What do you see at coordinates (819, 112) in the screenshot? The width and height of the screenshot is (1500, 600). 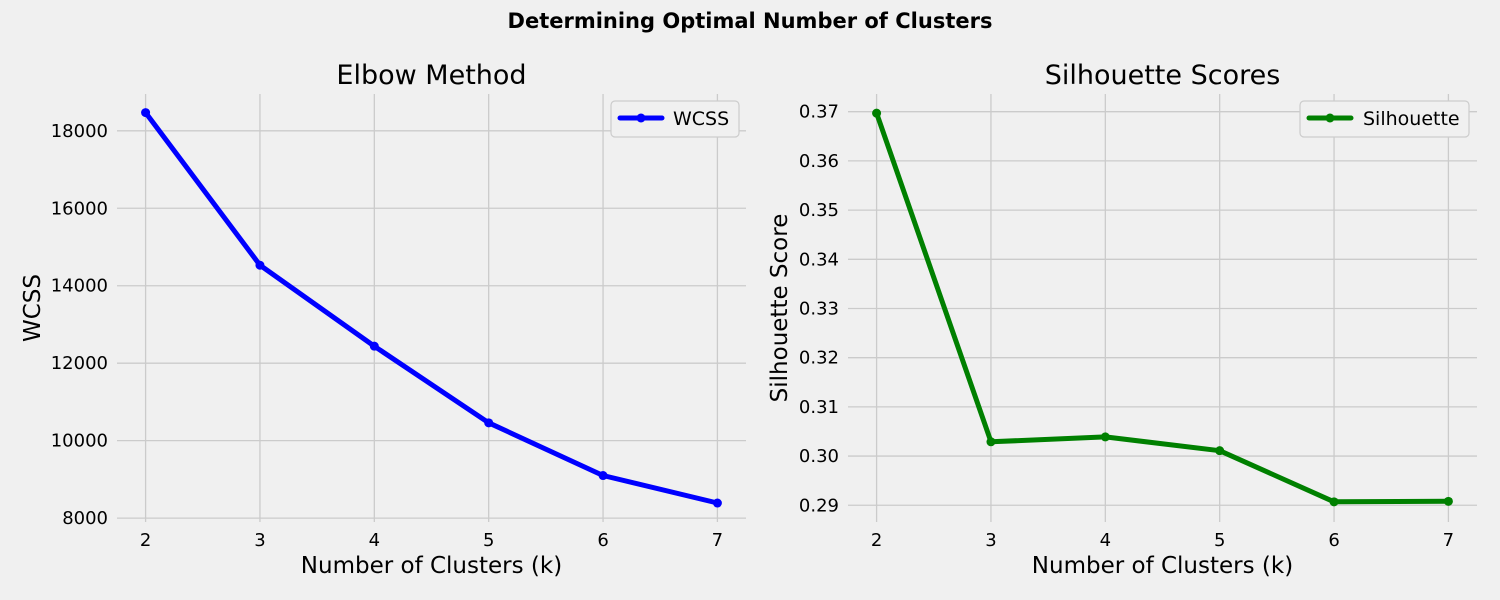 I see `silhouette-y-tick-label: 0.37` at bounding box center [819, 112].